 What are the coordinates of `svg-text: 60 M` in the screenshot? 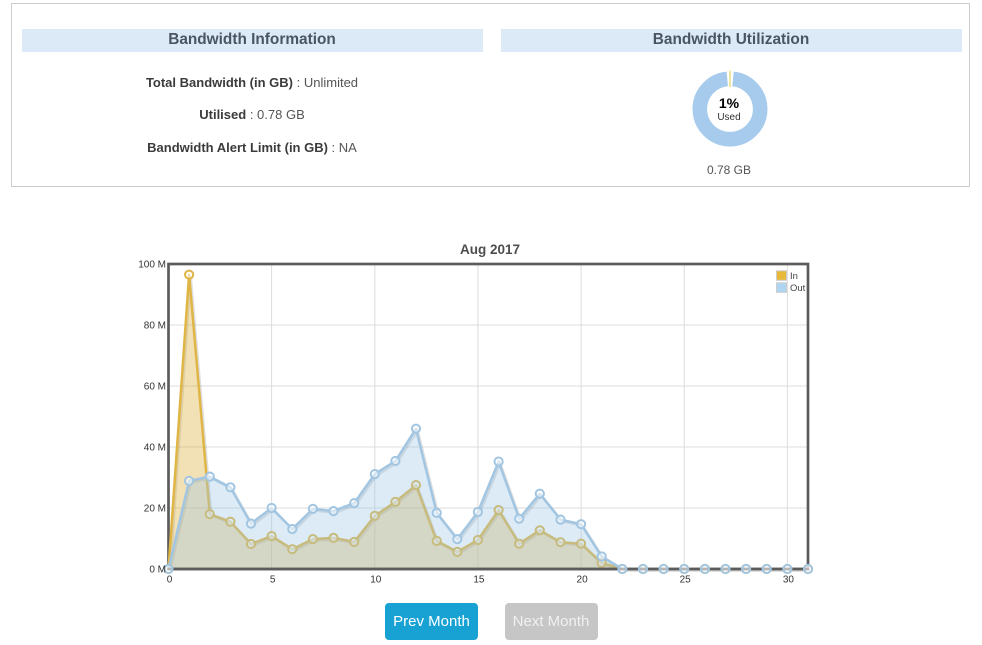 It's located at (155, 387).